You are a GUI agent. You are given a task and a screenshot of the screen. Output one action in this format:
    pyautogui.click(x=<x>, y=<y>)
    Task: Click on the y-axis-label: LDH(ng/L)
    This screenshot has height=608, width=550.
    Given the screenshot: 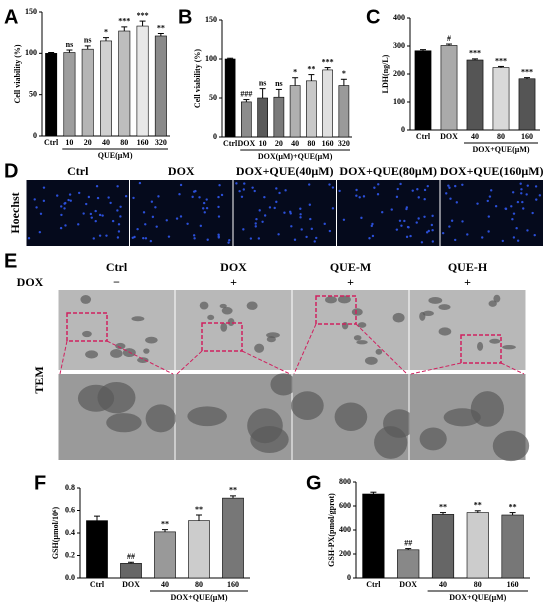 What is the action you would take?
    pyautogui.click(x=385, y=73)
    